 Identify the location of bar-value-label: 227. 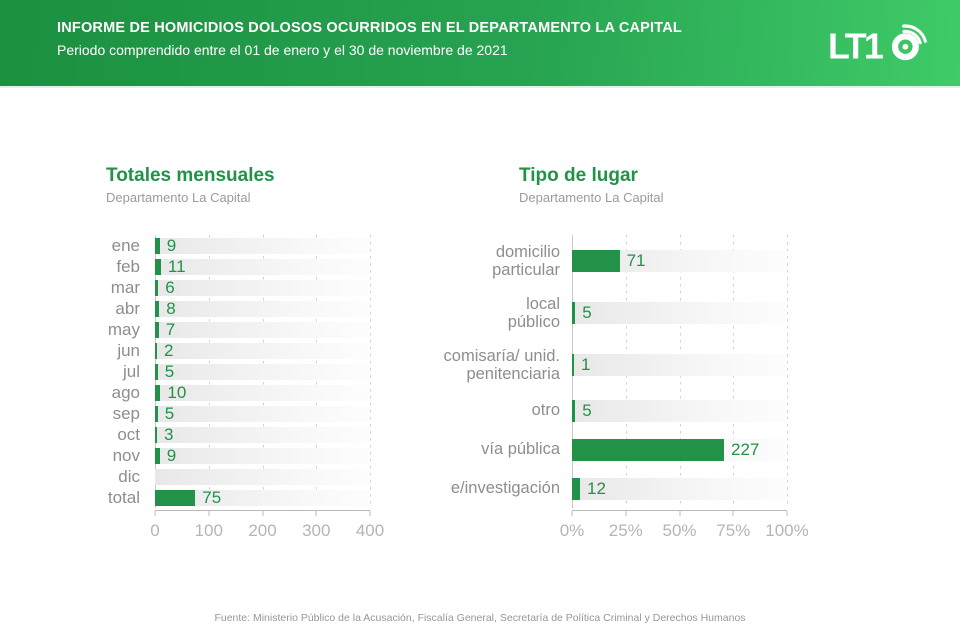
(745, 449).